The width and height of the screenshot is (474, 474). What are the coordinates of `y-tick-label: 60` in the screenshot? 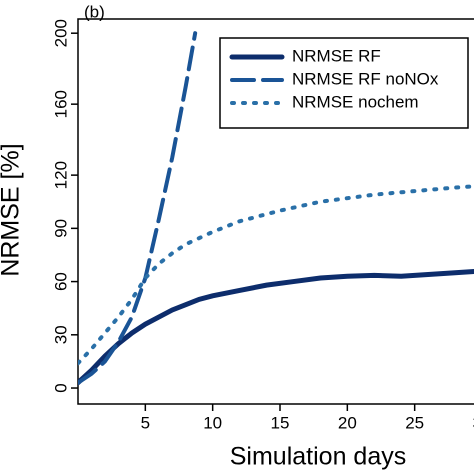 It's located at (60, 281).